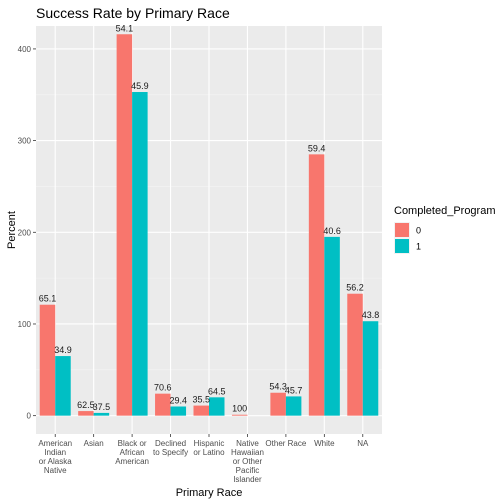 This screenshot has width=504, height=504. Describe the element at coordinates (278, 387) in the screenshot. I see `data-label: 54.3` at that location.